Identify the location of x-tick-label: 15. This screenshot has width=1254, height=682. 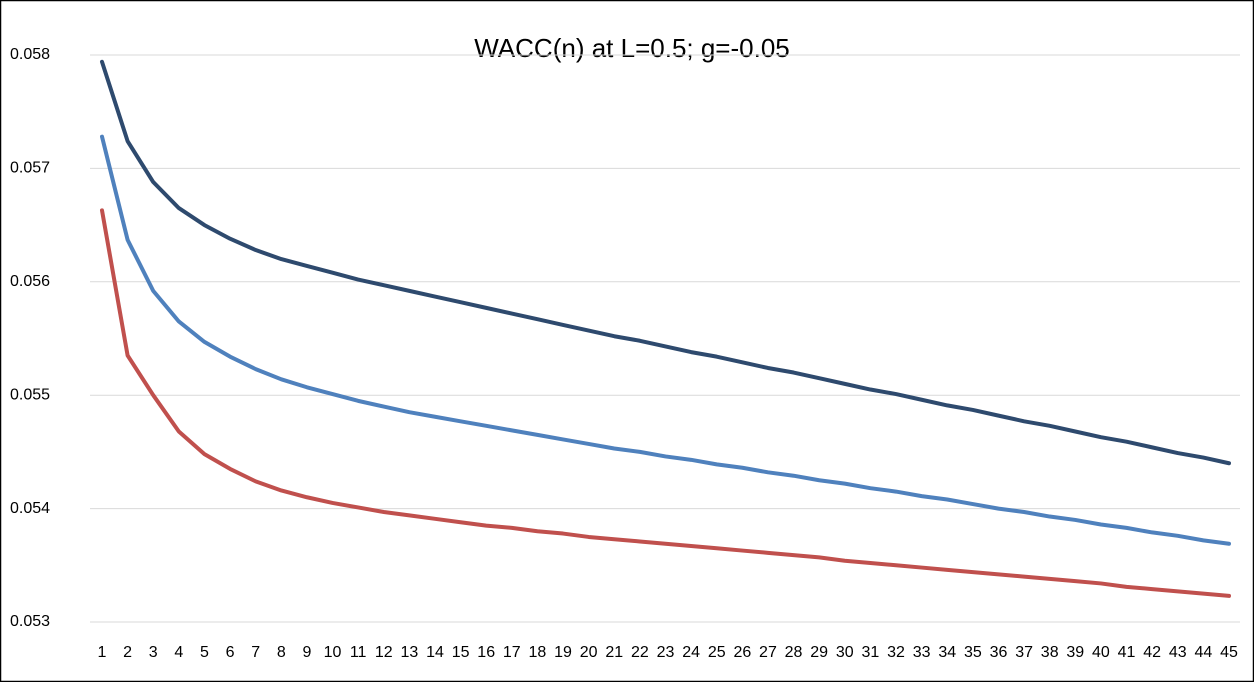
(461, 652).